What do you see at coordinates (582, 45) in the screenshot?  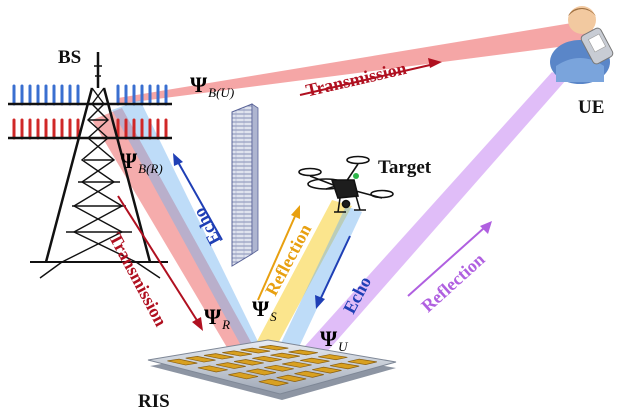 I see `ue-user-phone-icon` at bounding box center [582, 45].